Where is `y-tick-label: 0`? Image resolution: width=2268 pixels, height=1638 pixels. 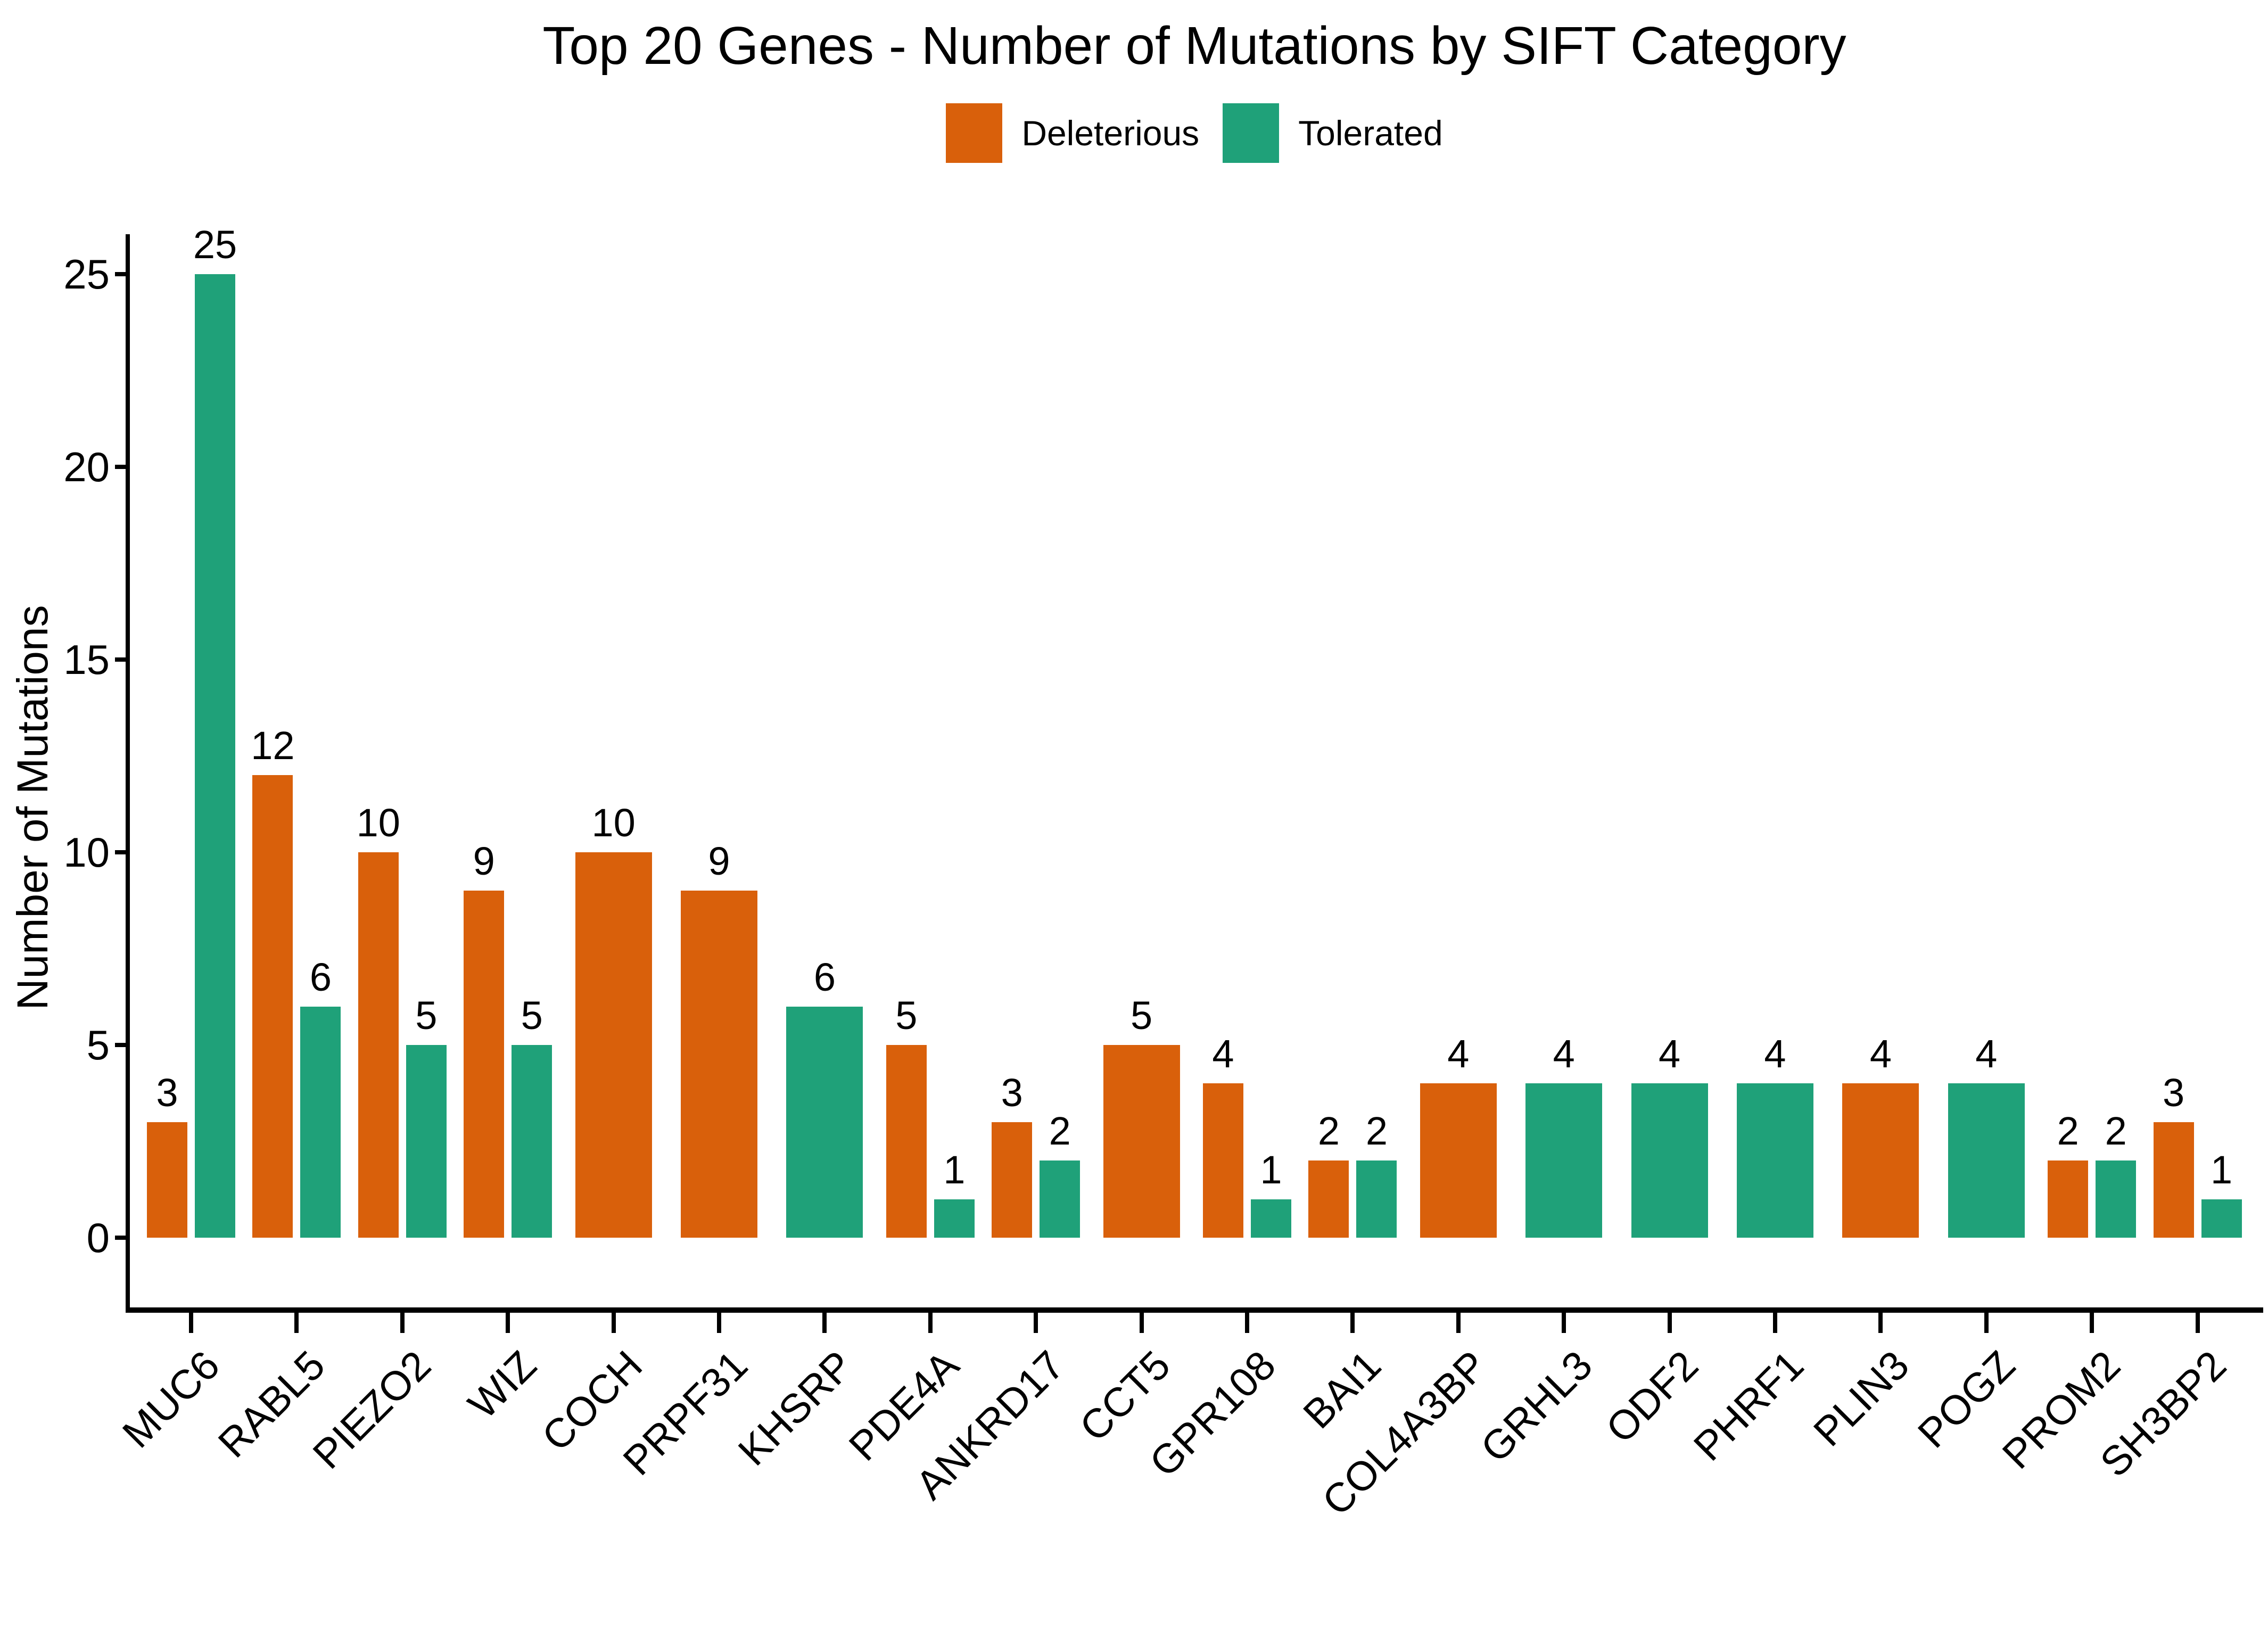
y-tick-label: 0 is located at coordinates (98, 1237).